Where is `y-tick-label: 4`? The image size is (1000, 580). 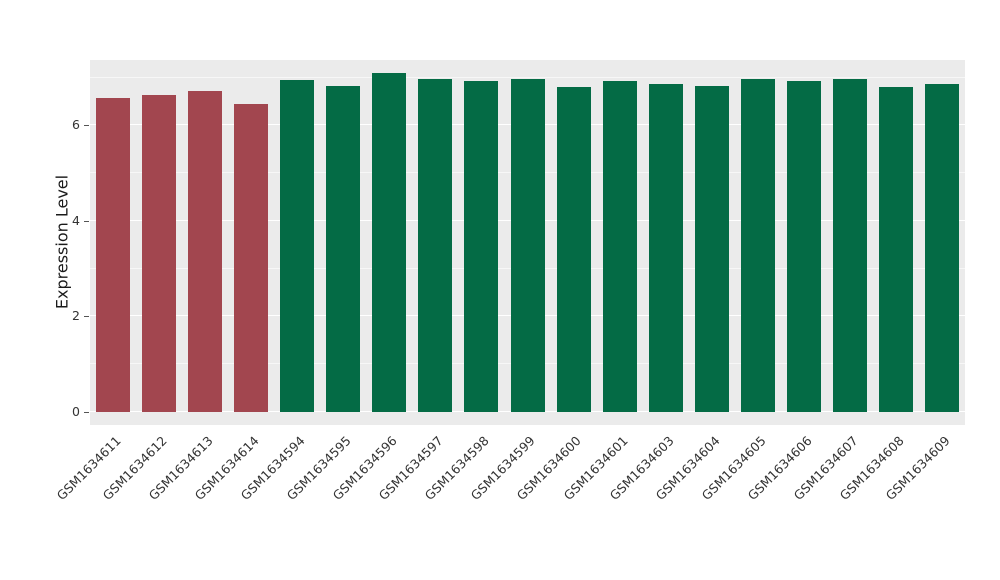 y-tick-label: 4 is located at coordinates (76, 220).